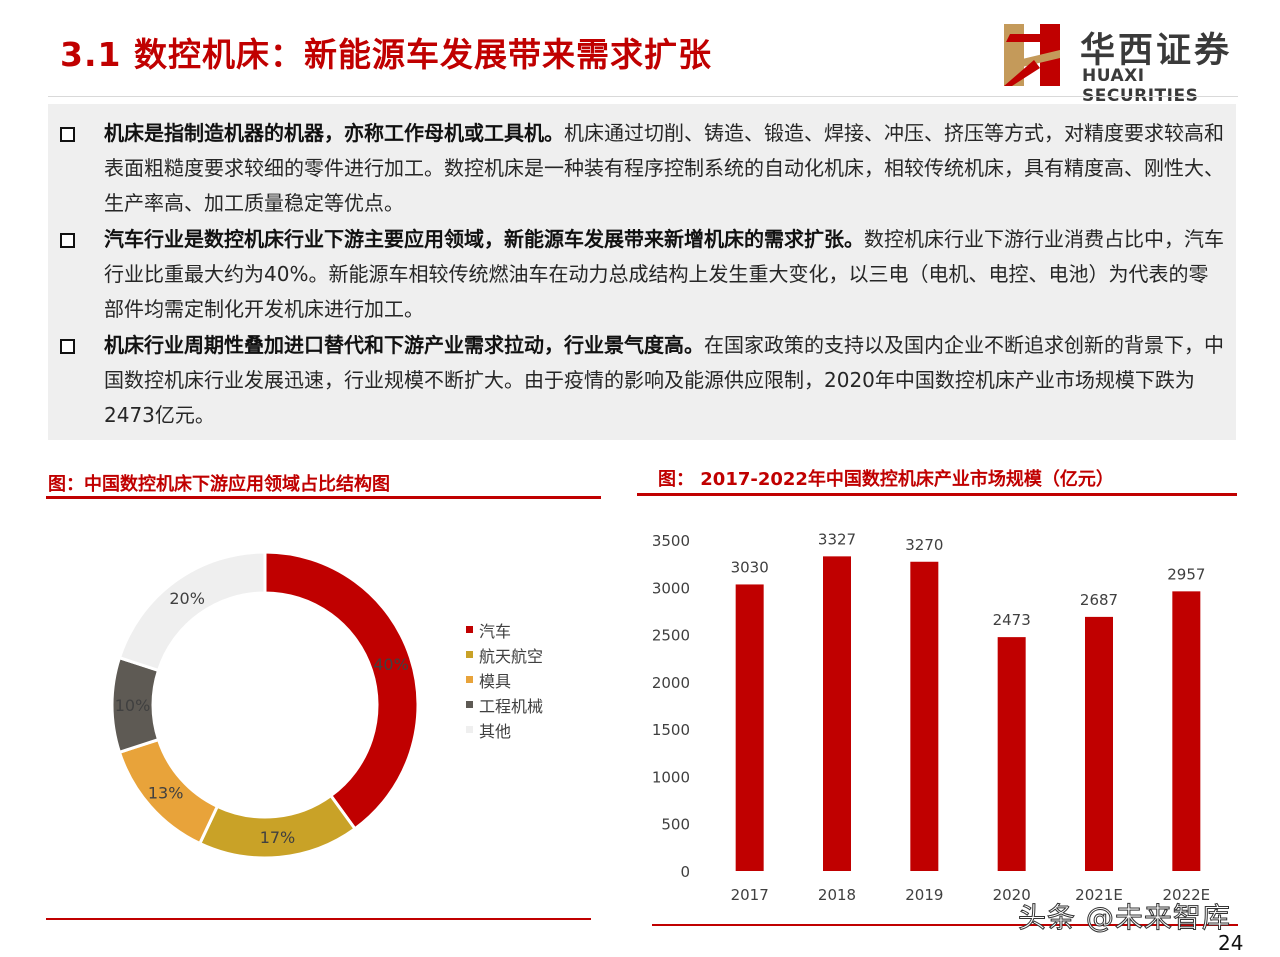 The image size is (1280, 957). What do you see at coordinates (886, 479) in the screenshot?
I see `right-chart-title: 图： 2017-2022年中国数控机床产业市场规模（亿元）` at bounding box center [886, 479].